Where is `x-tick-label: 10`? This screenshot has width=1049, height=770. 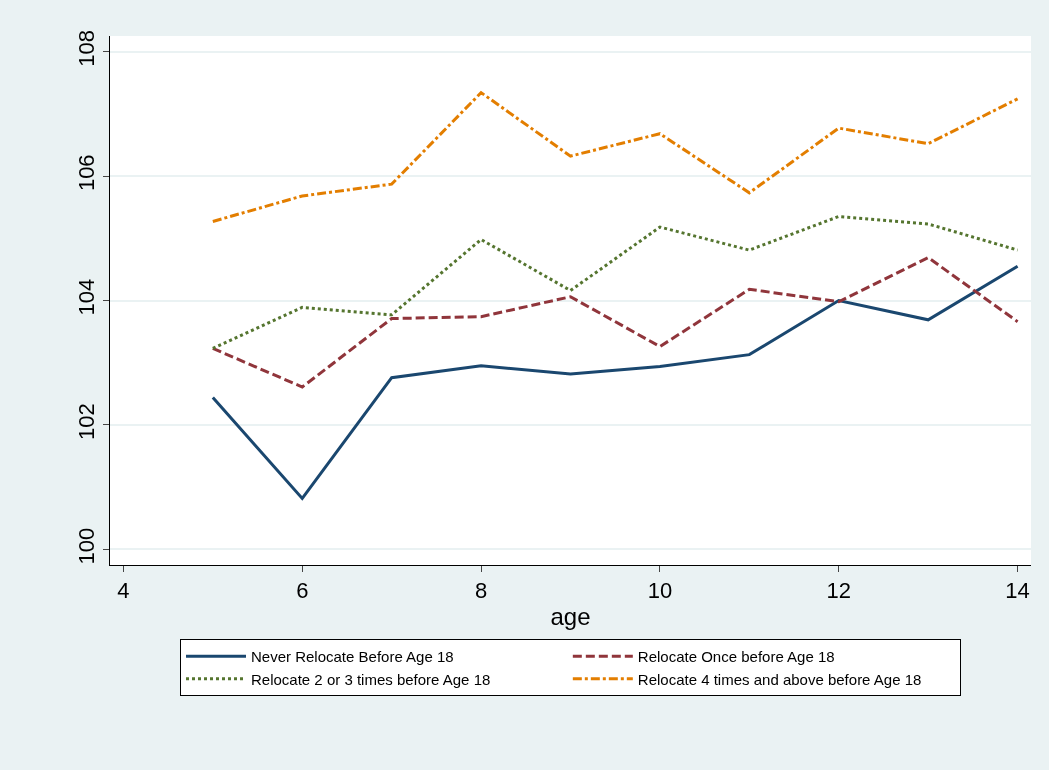 x-tick-label: 10 is located at coordinates (660, 591).